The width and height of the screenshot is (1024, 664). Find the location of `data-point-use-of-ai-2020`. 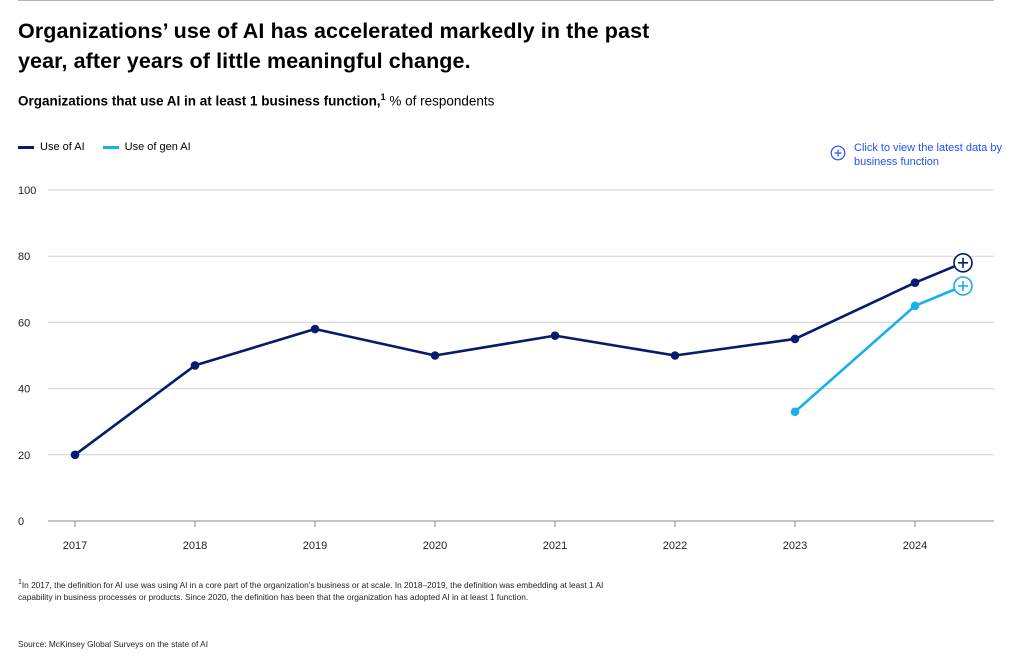

data-point-use-of-ai-2020 is located at coordinates (435, 355).